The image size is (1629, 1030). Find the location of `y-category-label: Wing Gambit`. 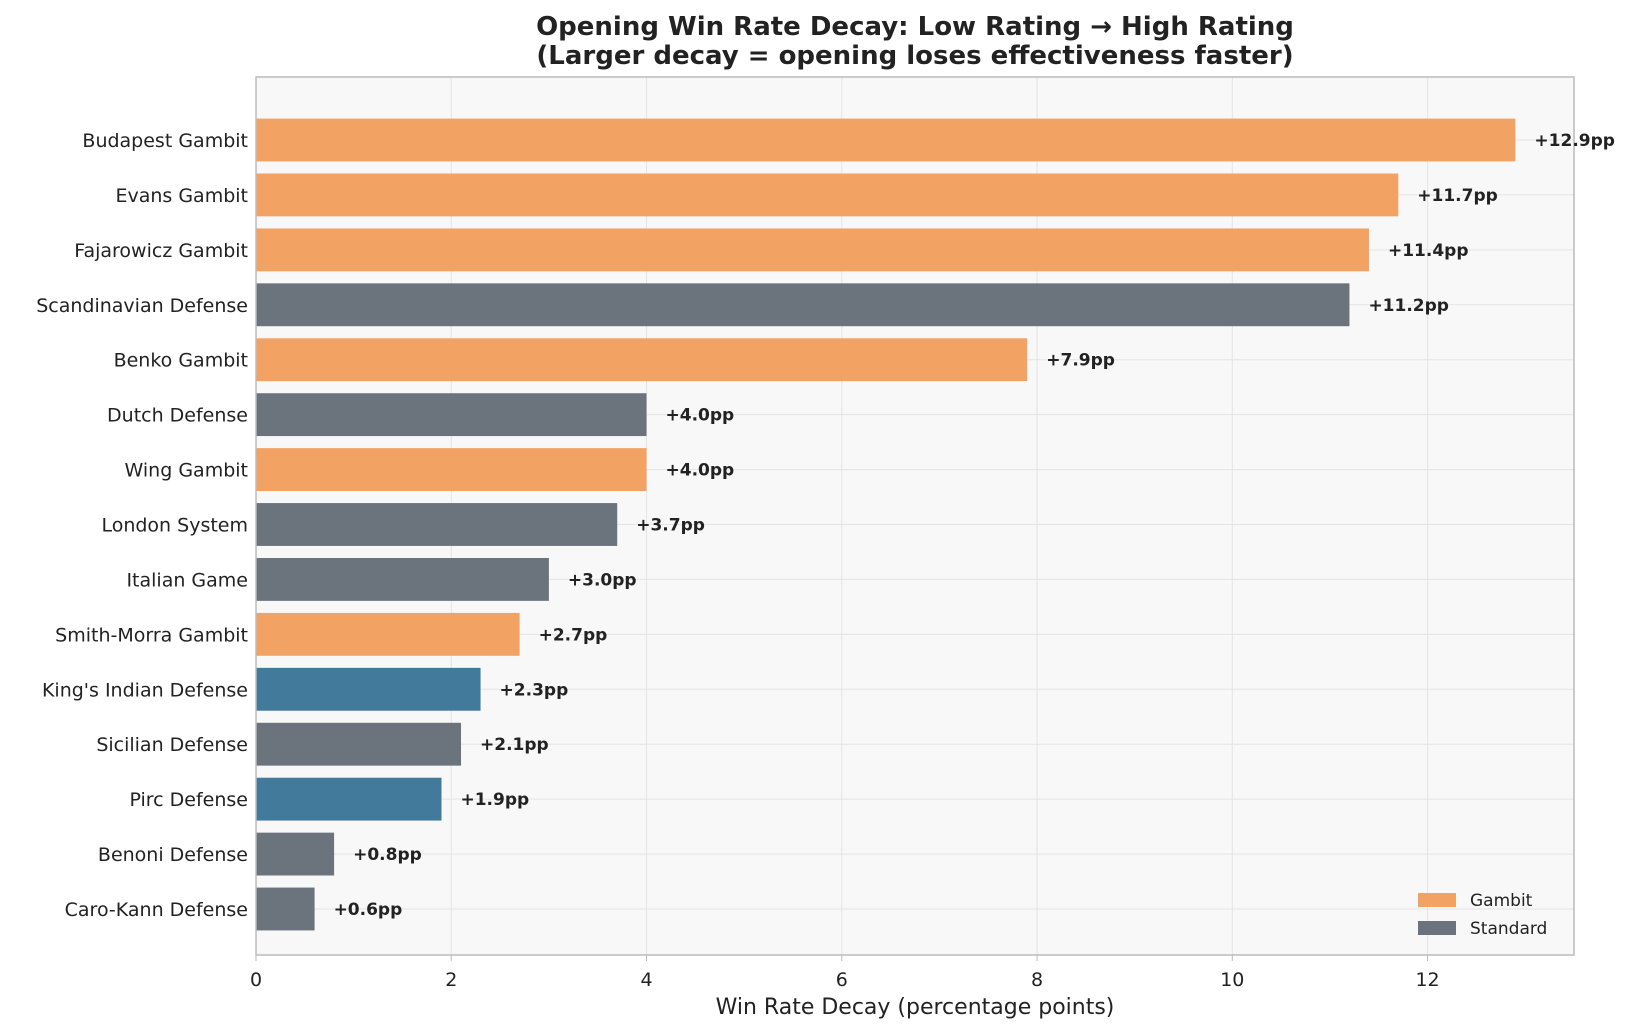

y-category-label: Wing Gambit is located at coordinates (186, 471).